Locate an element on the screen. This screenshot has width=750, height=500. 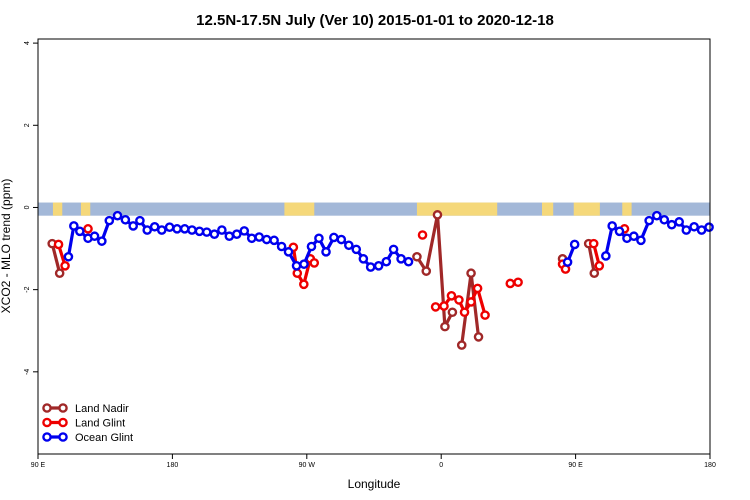
y-axis: 4 2 0 -2 -4 is located at coordinates (31, 208).